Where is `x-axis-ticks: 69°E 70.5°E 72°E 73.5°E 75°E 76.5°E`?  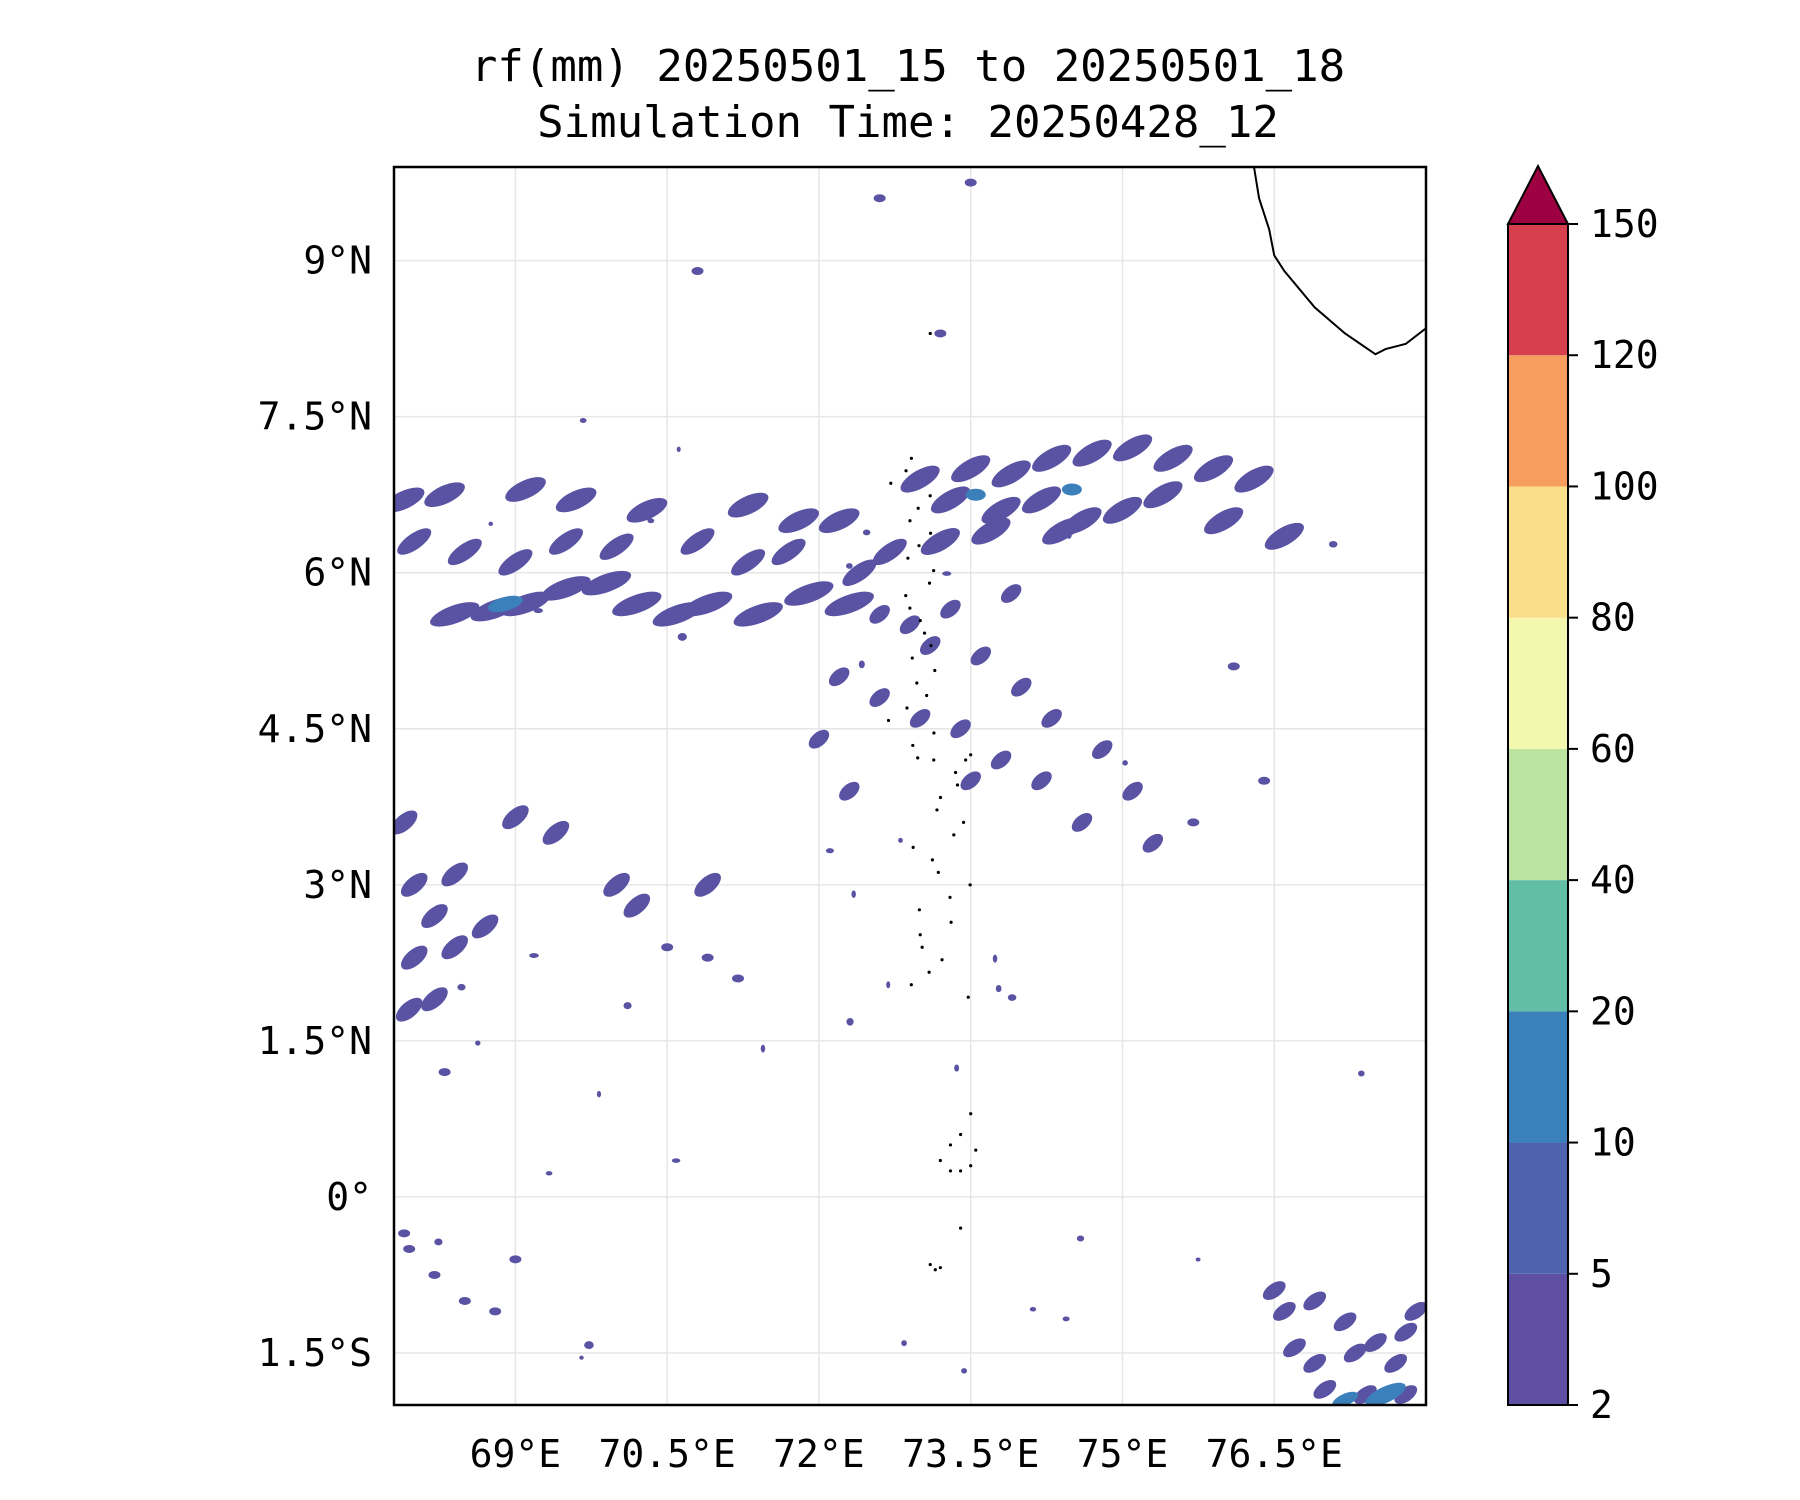
x-axis-ticks: 69°E 70.5°E 72°E 73.5°E 75°E 76.5°E is located at coordinates (906, 1454).